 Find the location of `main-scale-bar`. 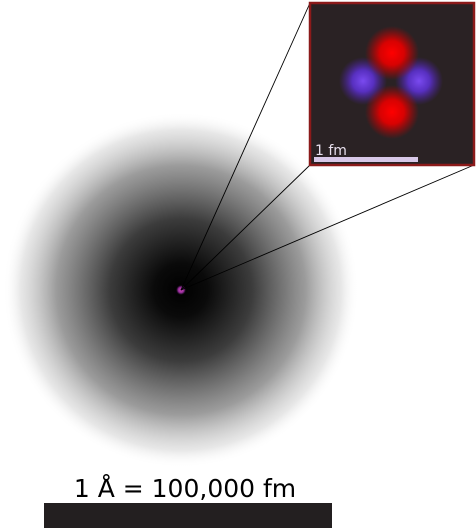

main-scale-bar is located at coordinates (188, 515).